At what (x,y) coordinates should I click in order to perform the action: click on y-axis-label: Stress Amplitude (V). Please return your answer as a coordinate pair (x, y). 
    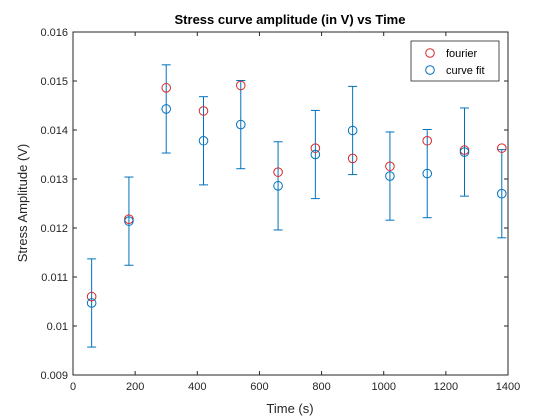
    Looking at the image, I should click on (22, 203).